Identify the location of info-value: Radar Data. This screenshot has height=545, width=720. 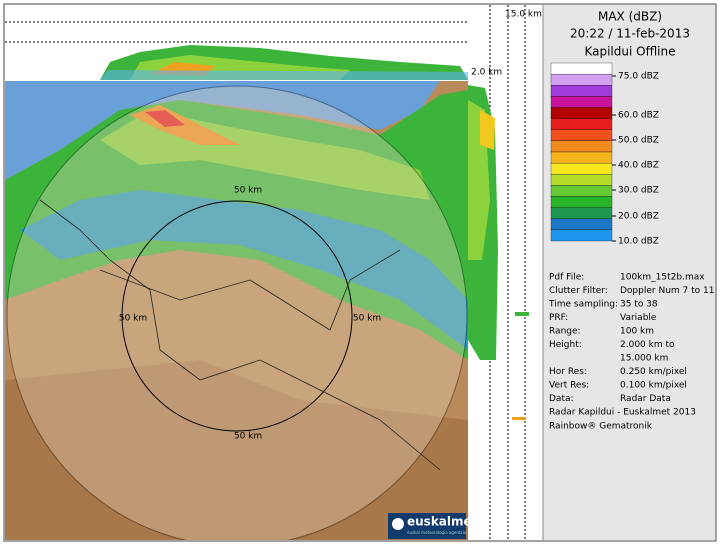
(645, 399).